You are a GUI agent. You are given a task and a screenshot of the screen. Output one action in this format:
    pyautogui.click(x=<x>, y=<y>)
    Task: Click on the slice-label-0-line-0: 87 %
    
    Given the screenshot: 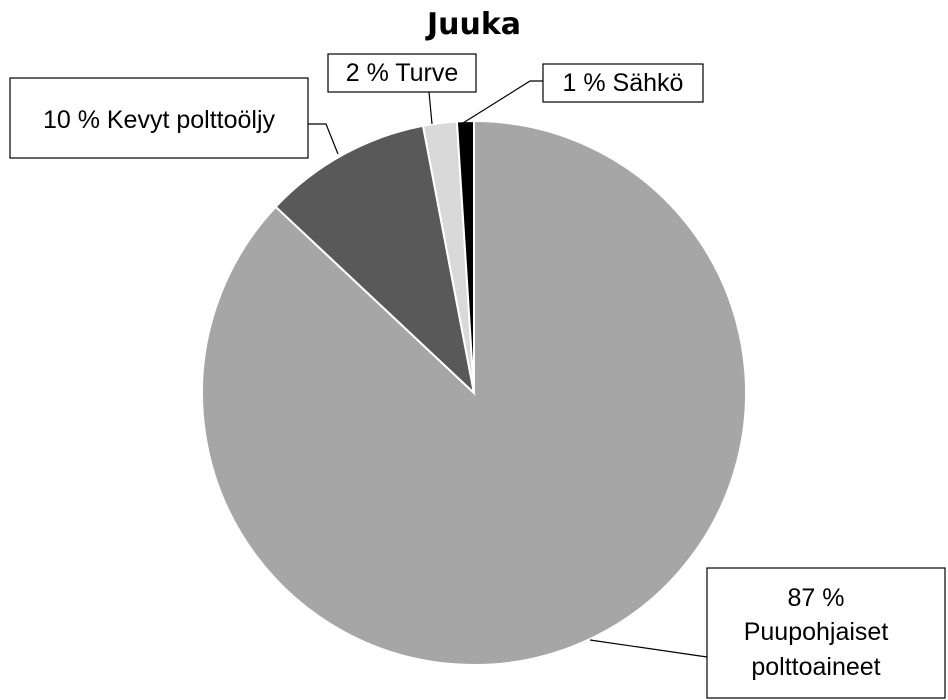 What is the action you would take?
    pyautogui.click(x=816, y=598)
    